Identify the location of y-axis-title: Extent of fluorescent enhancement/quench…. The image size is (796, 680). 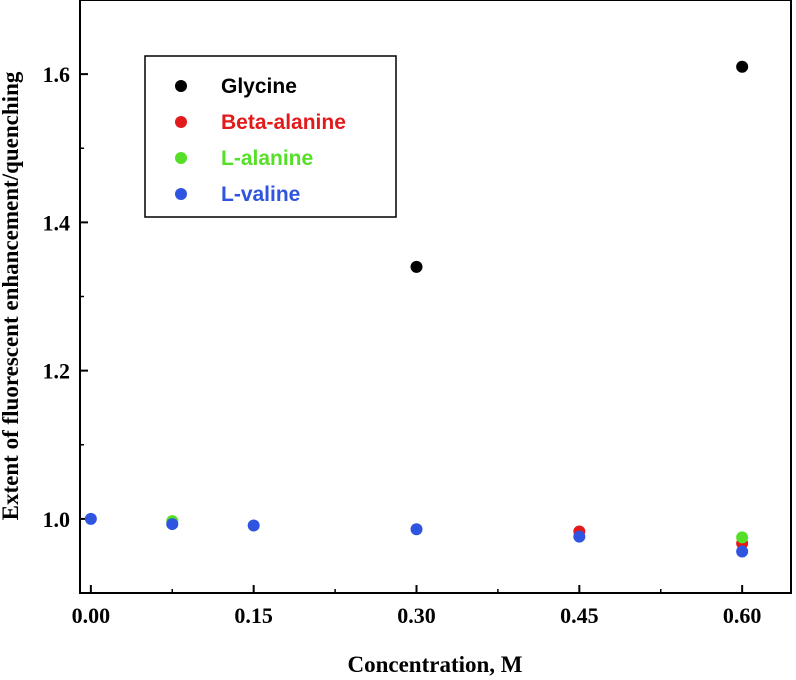
(11, 295).